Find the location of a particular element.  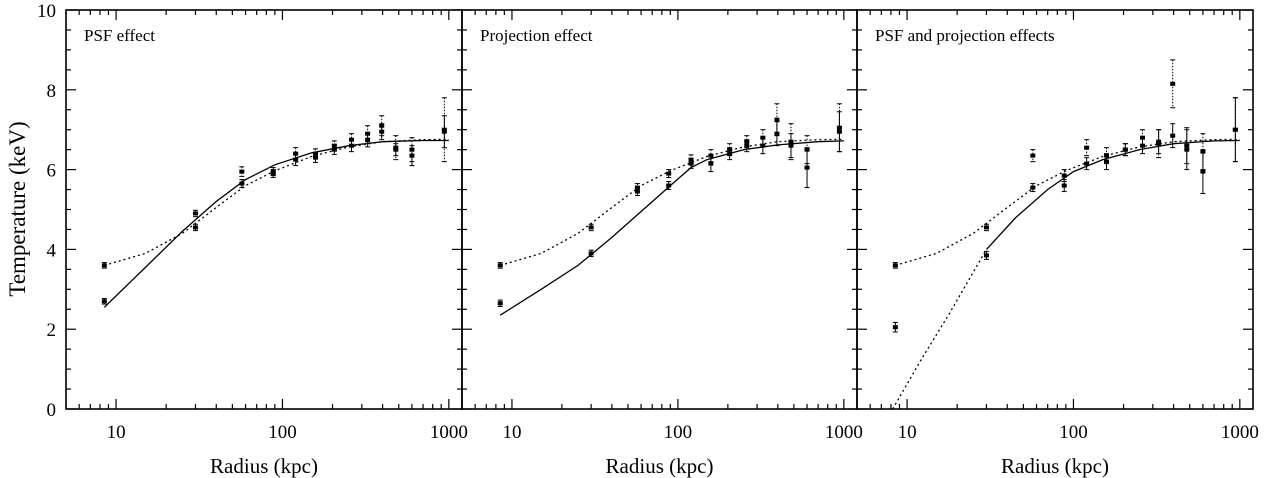

y-axis-label: Temperature (keV) is located at coordinates (17, 208).